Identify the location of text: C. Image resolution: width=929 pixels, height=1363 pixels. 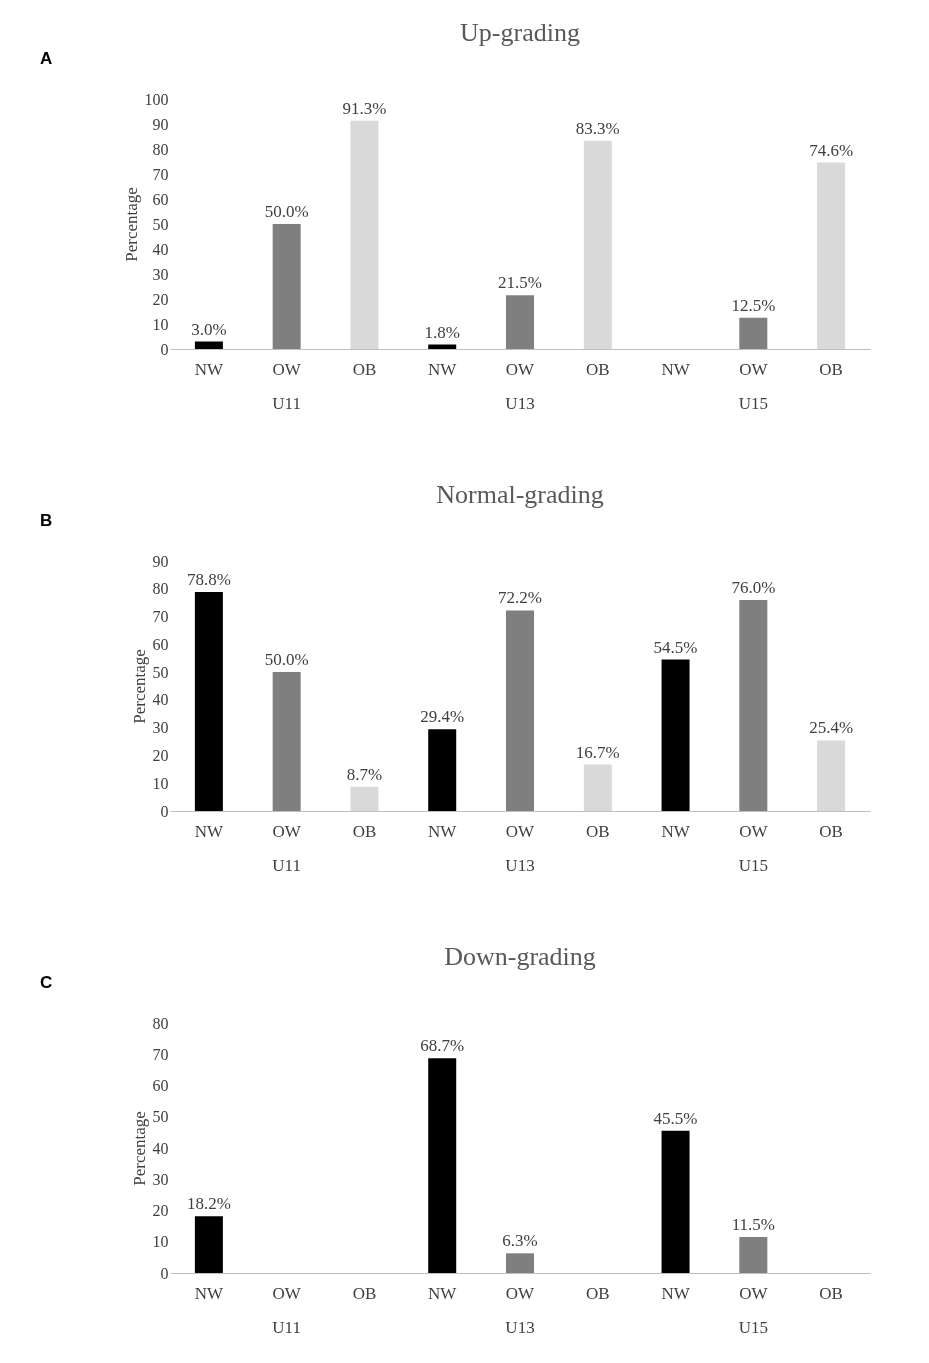
(46, 982).